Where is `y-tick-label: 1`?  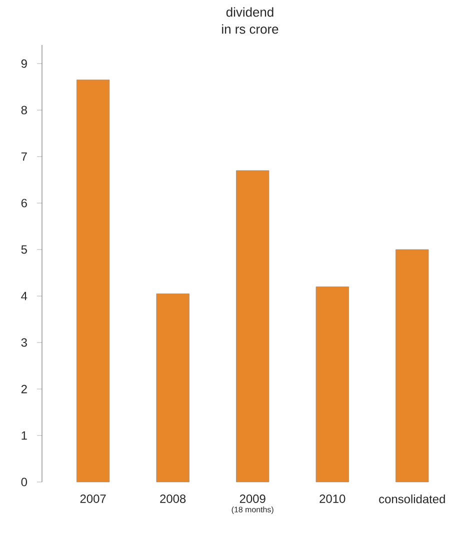 y-tick-label: 1 is located at coordinates (24, 435).